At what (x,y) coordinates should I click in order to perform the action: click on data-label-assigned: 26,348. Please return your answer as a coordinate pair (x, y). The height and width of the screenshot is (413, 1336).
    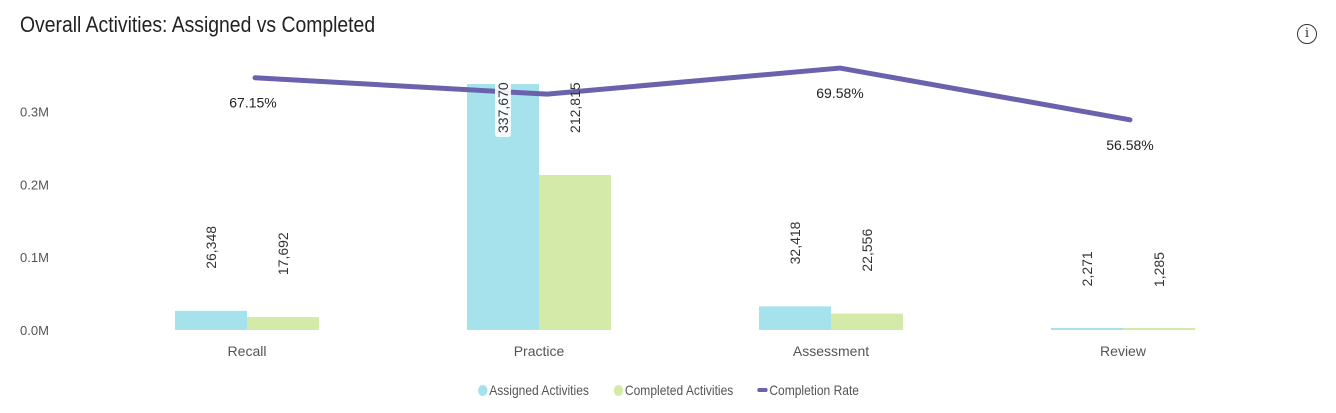
    Looking at the image, I should click on (211, 247).